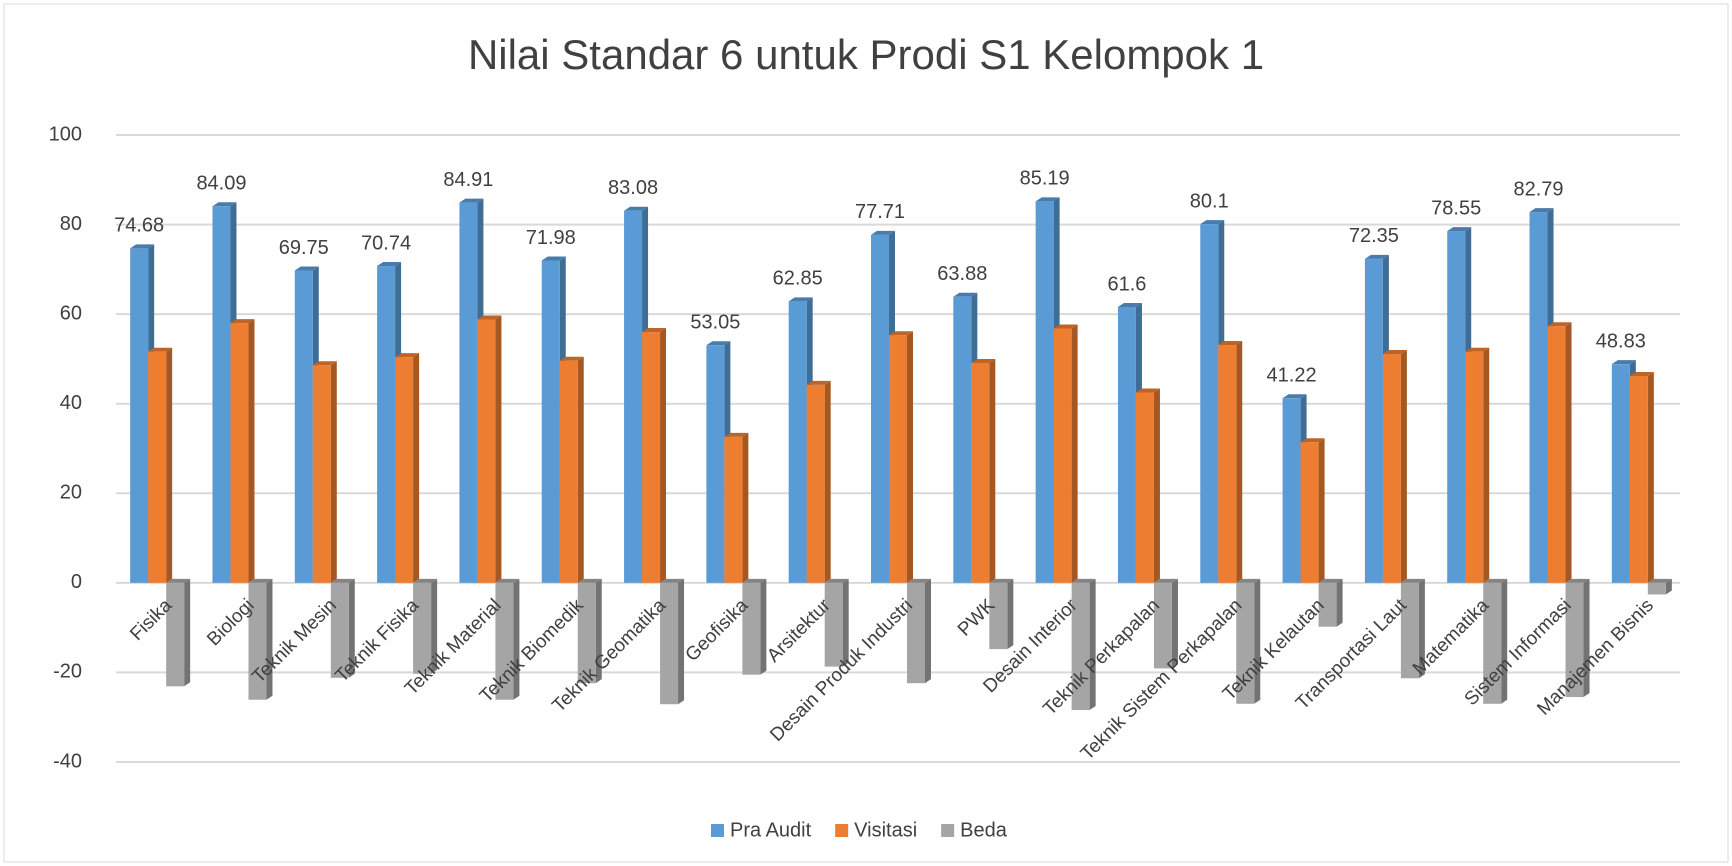 Image resolution: width=1732 pixels, height=866 pixels. Describe the element at coordinates (1292, 376) in the screenshot. I see `data-label: 41.22` at that location.